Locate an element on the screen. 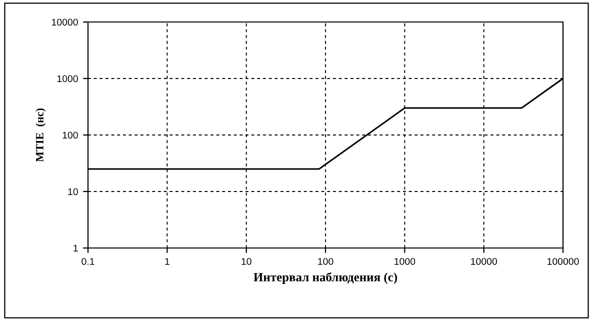 This screenshot has width=593, height=321. x-tick-label: 10 is located at coordinates (247, 261).